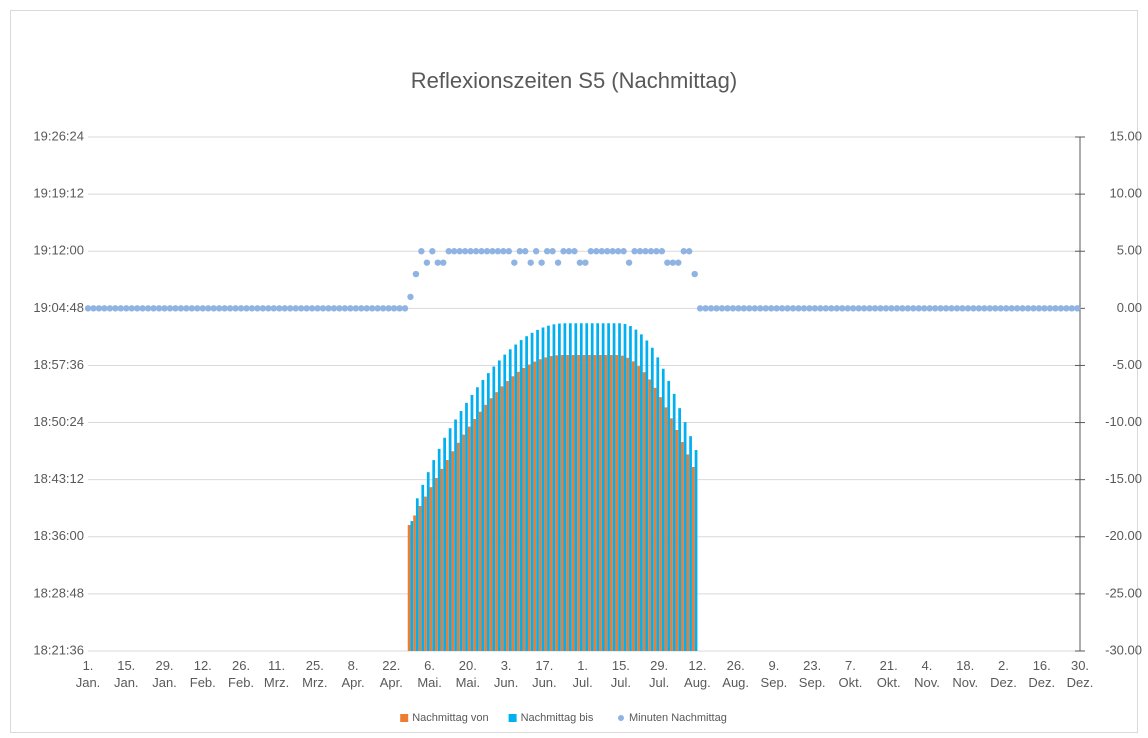 The image size is (1148, 738). Describe the element at coordinates (557, 718) in the screenshot. I see `legend-label: Nachmittag bis` at that location.